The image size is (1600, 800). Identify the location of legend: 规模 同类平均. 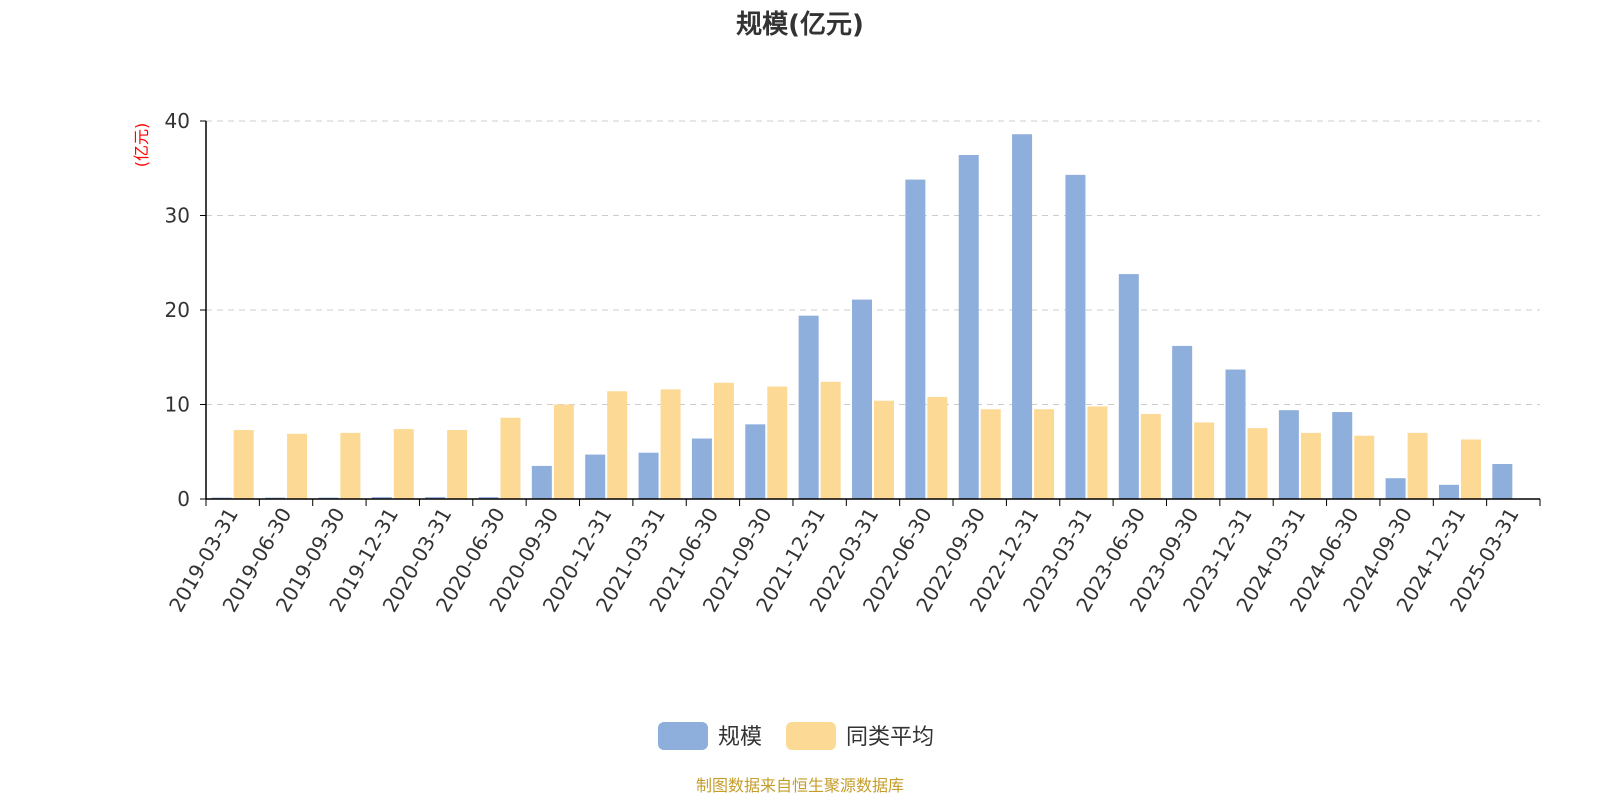
(796, 736).